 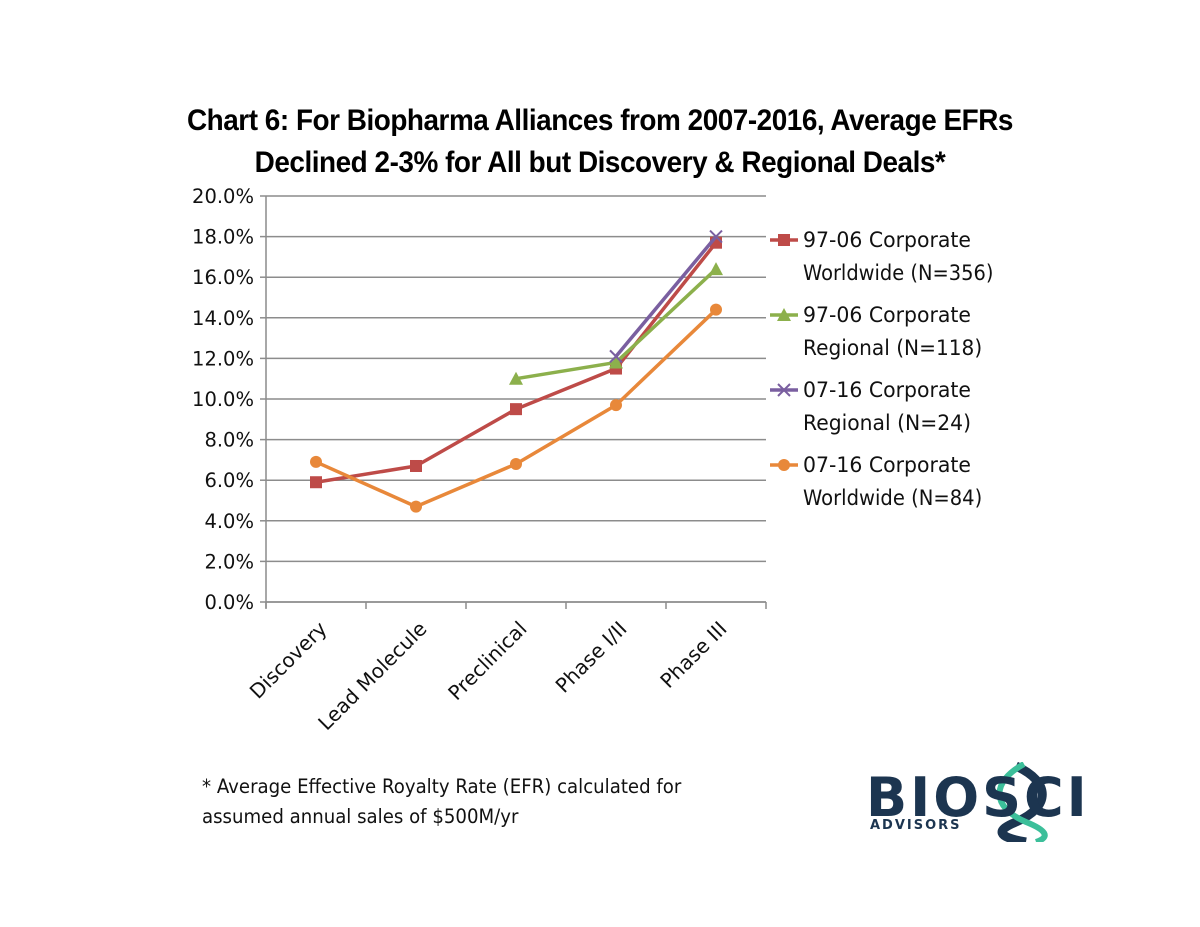 What do you see at coordinates (1022, 802) in the screenshot?
I see `dna-helix-icon` at bounding box center [1022, 802].